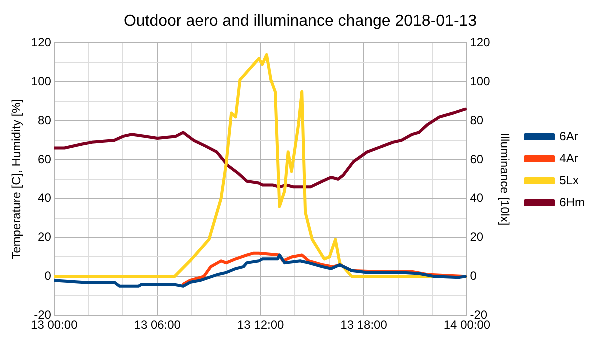 This screenshot has width=605, height=340. What do you see at coordinates (364, 325) in the screenshot?
I see `x-tick-label: 13 18:00` at bounding box center [364, 325].